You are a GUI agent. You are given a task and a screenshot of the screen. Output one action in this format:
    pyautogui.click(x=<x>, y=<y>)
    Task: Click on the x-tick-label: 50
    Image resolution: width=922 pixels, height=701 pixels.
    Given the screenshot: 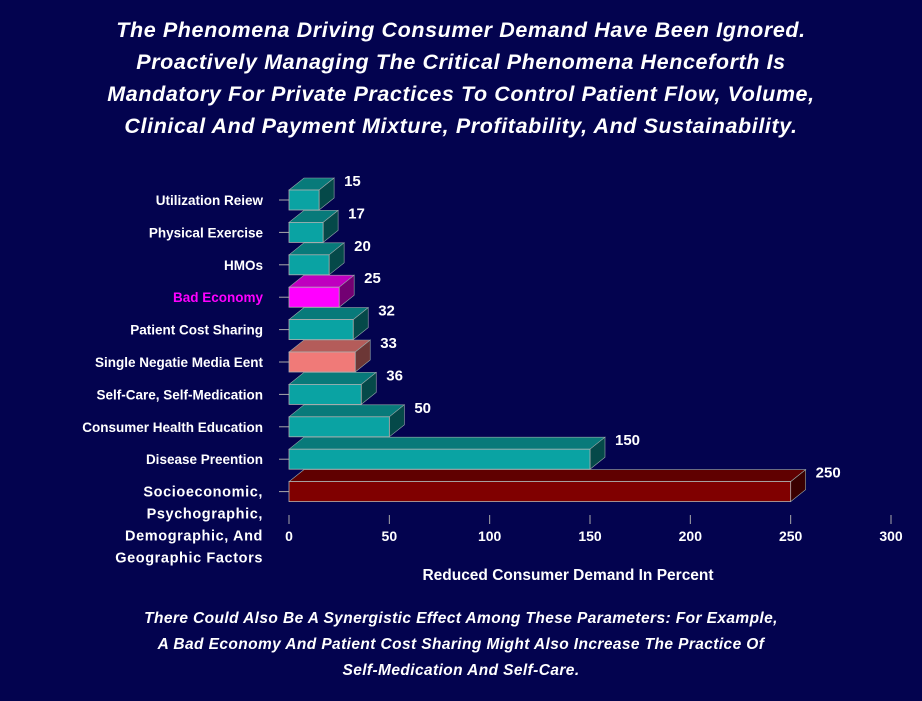 What is the action you would take?
    pyautogui.click(x=390, y=536)
    